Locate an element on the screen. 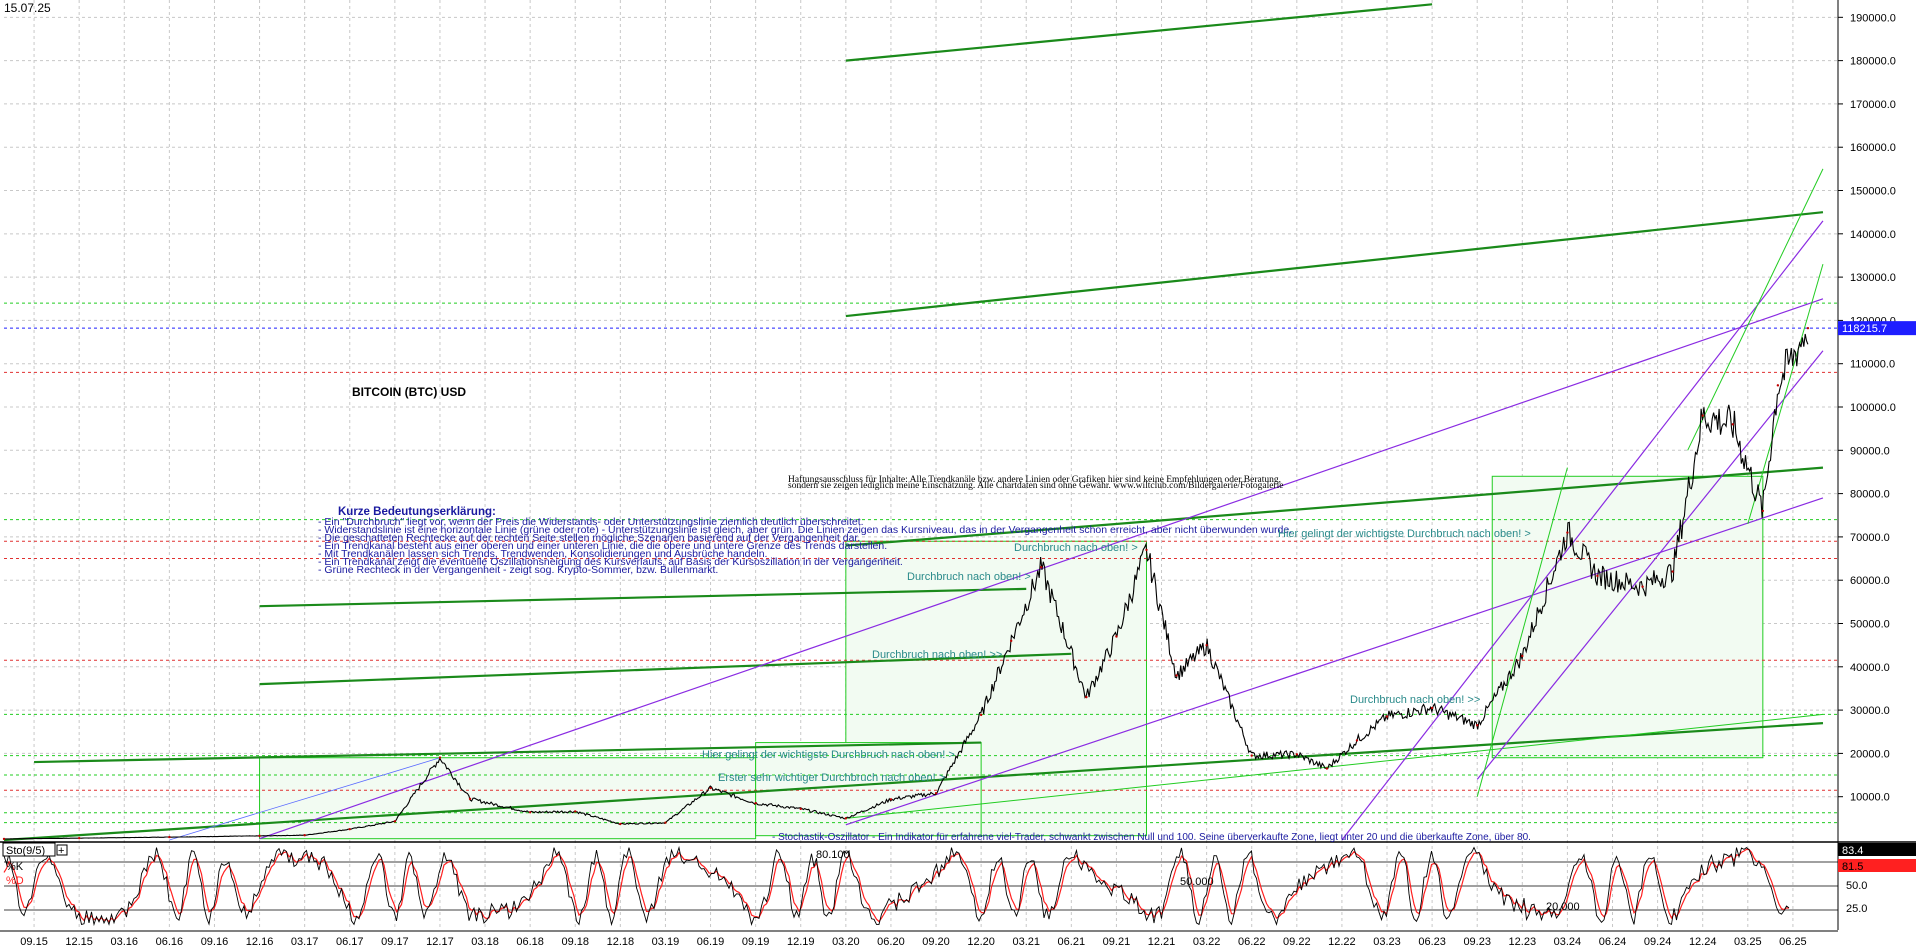 This screenshot has width=1916, height=948. y-tick-label: 50000.0 is located at coordinates (1870, 625).